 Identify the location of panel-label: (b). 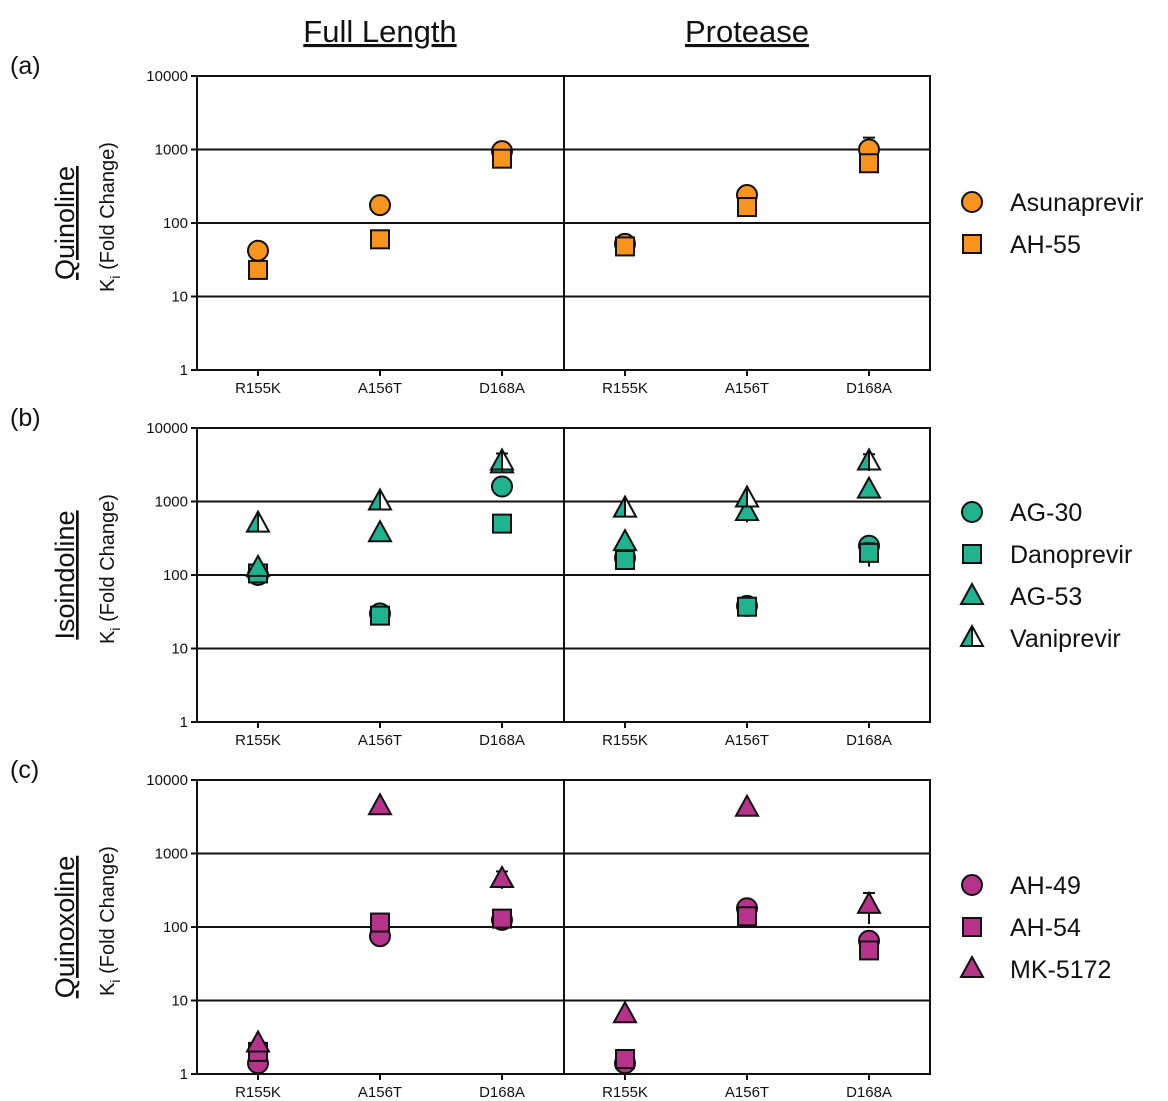
(25, 418).